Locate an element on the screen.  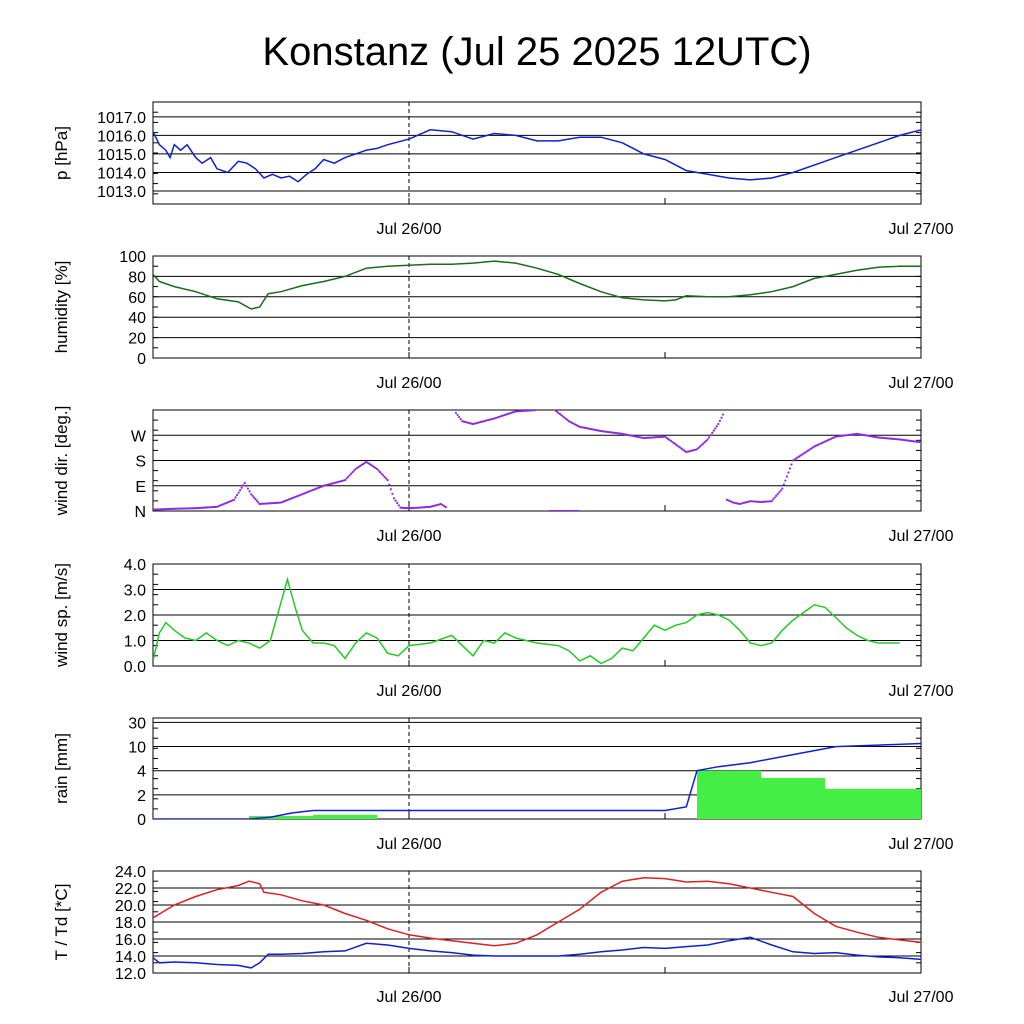
y-tick-label: 14.0 is located at coordinates (130, 957).